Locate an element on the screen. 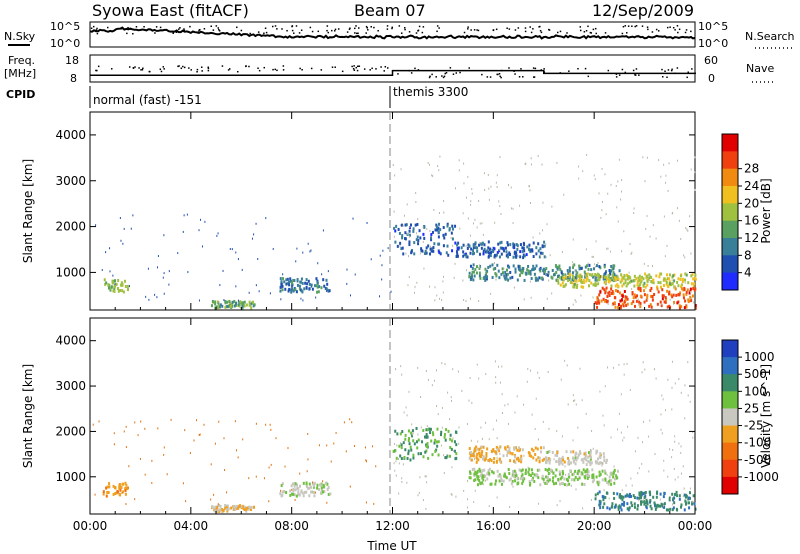 The width and height of the screenshot is (800, 554). x-tick-label: 08:00 is located at coordinates (291, 526).